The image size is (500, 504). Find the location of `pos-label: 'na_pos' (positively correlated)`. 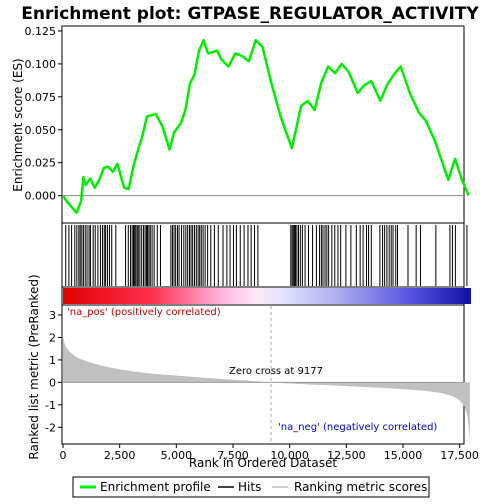

pos-label: 'na_pos' (positively correlated) is located at coordinates (144, 312).